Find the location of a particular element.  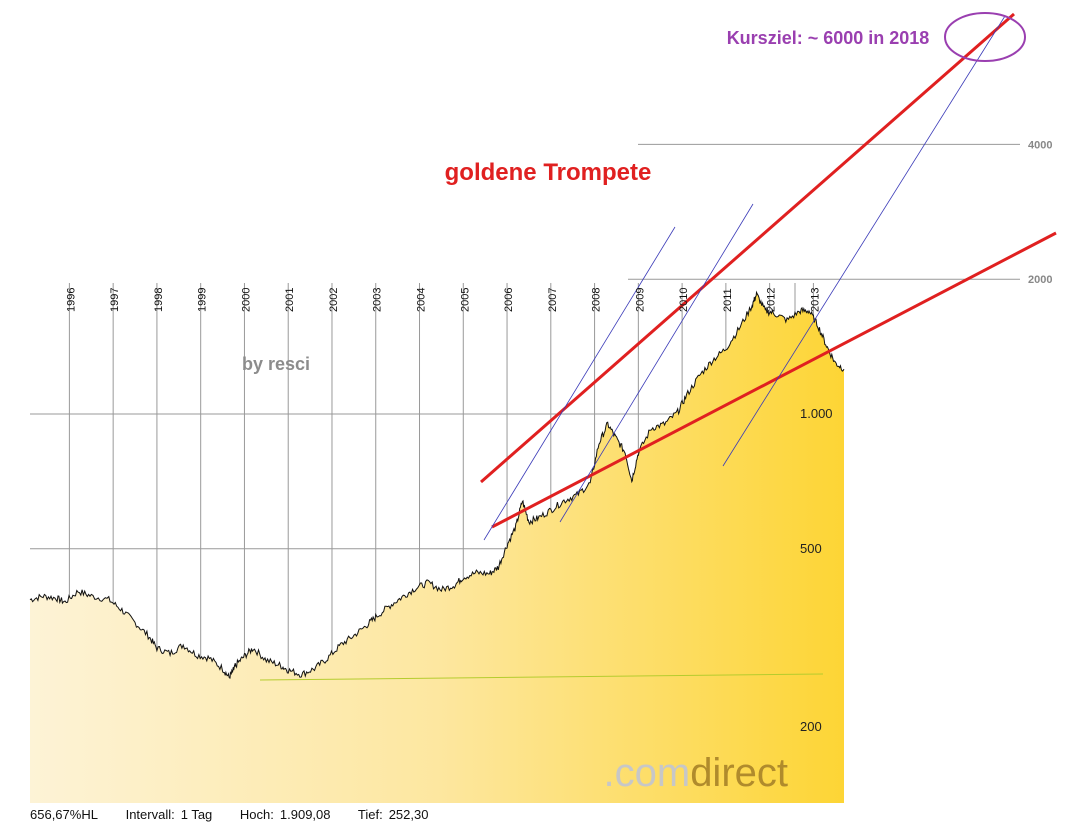

x-tick-label: 2006 is located at coordinates (509, 300).